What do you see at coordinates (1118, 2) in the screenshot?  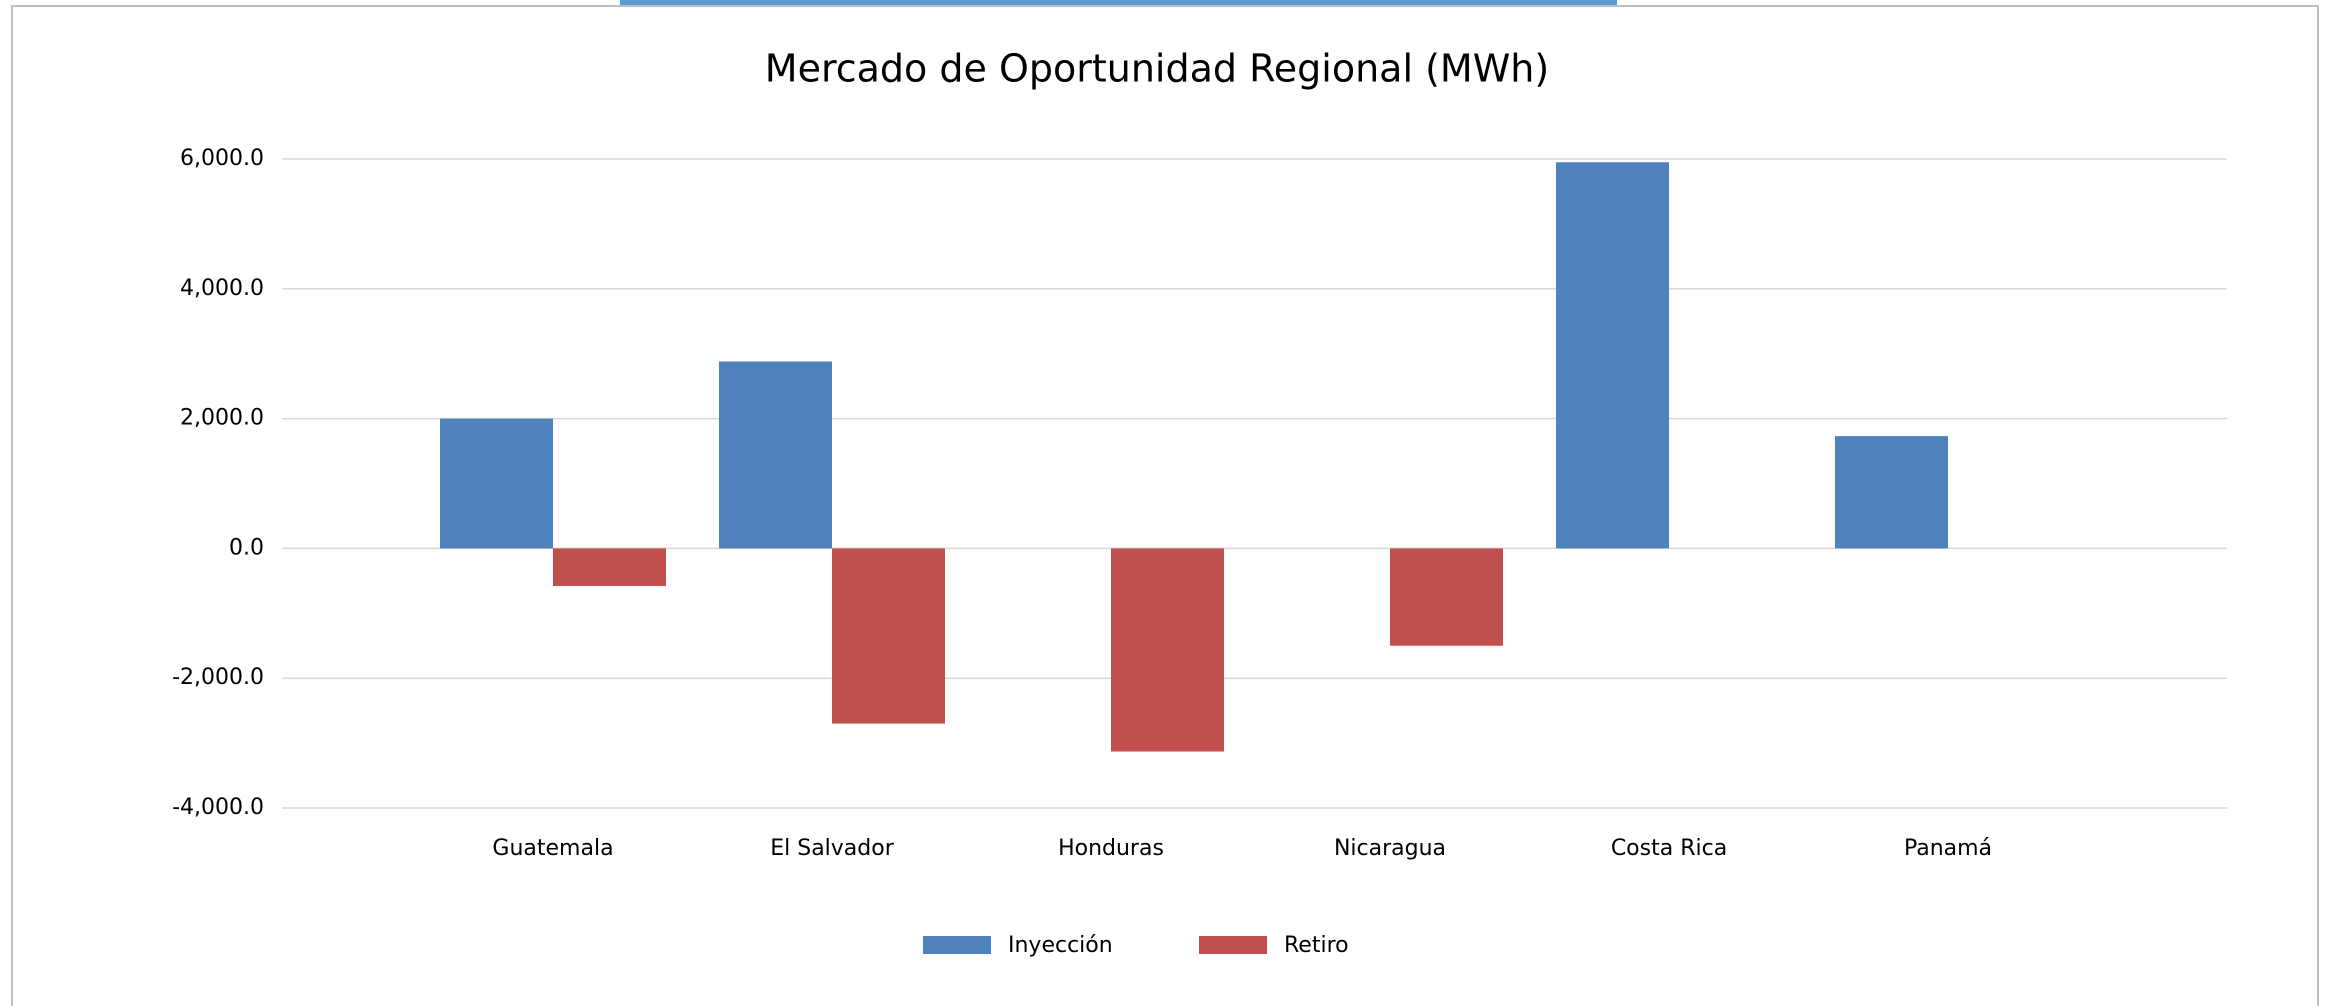 I see `top-tab` at bounding box center [1118, 2].